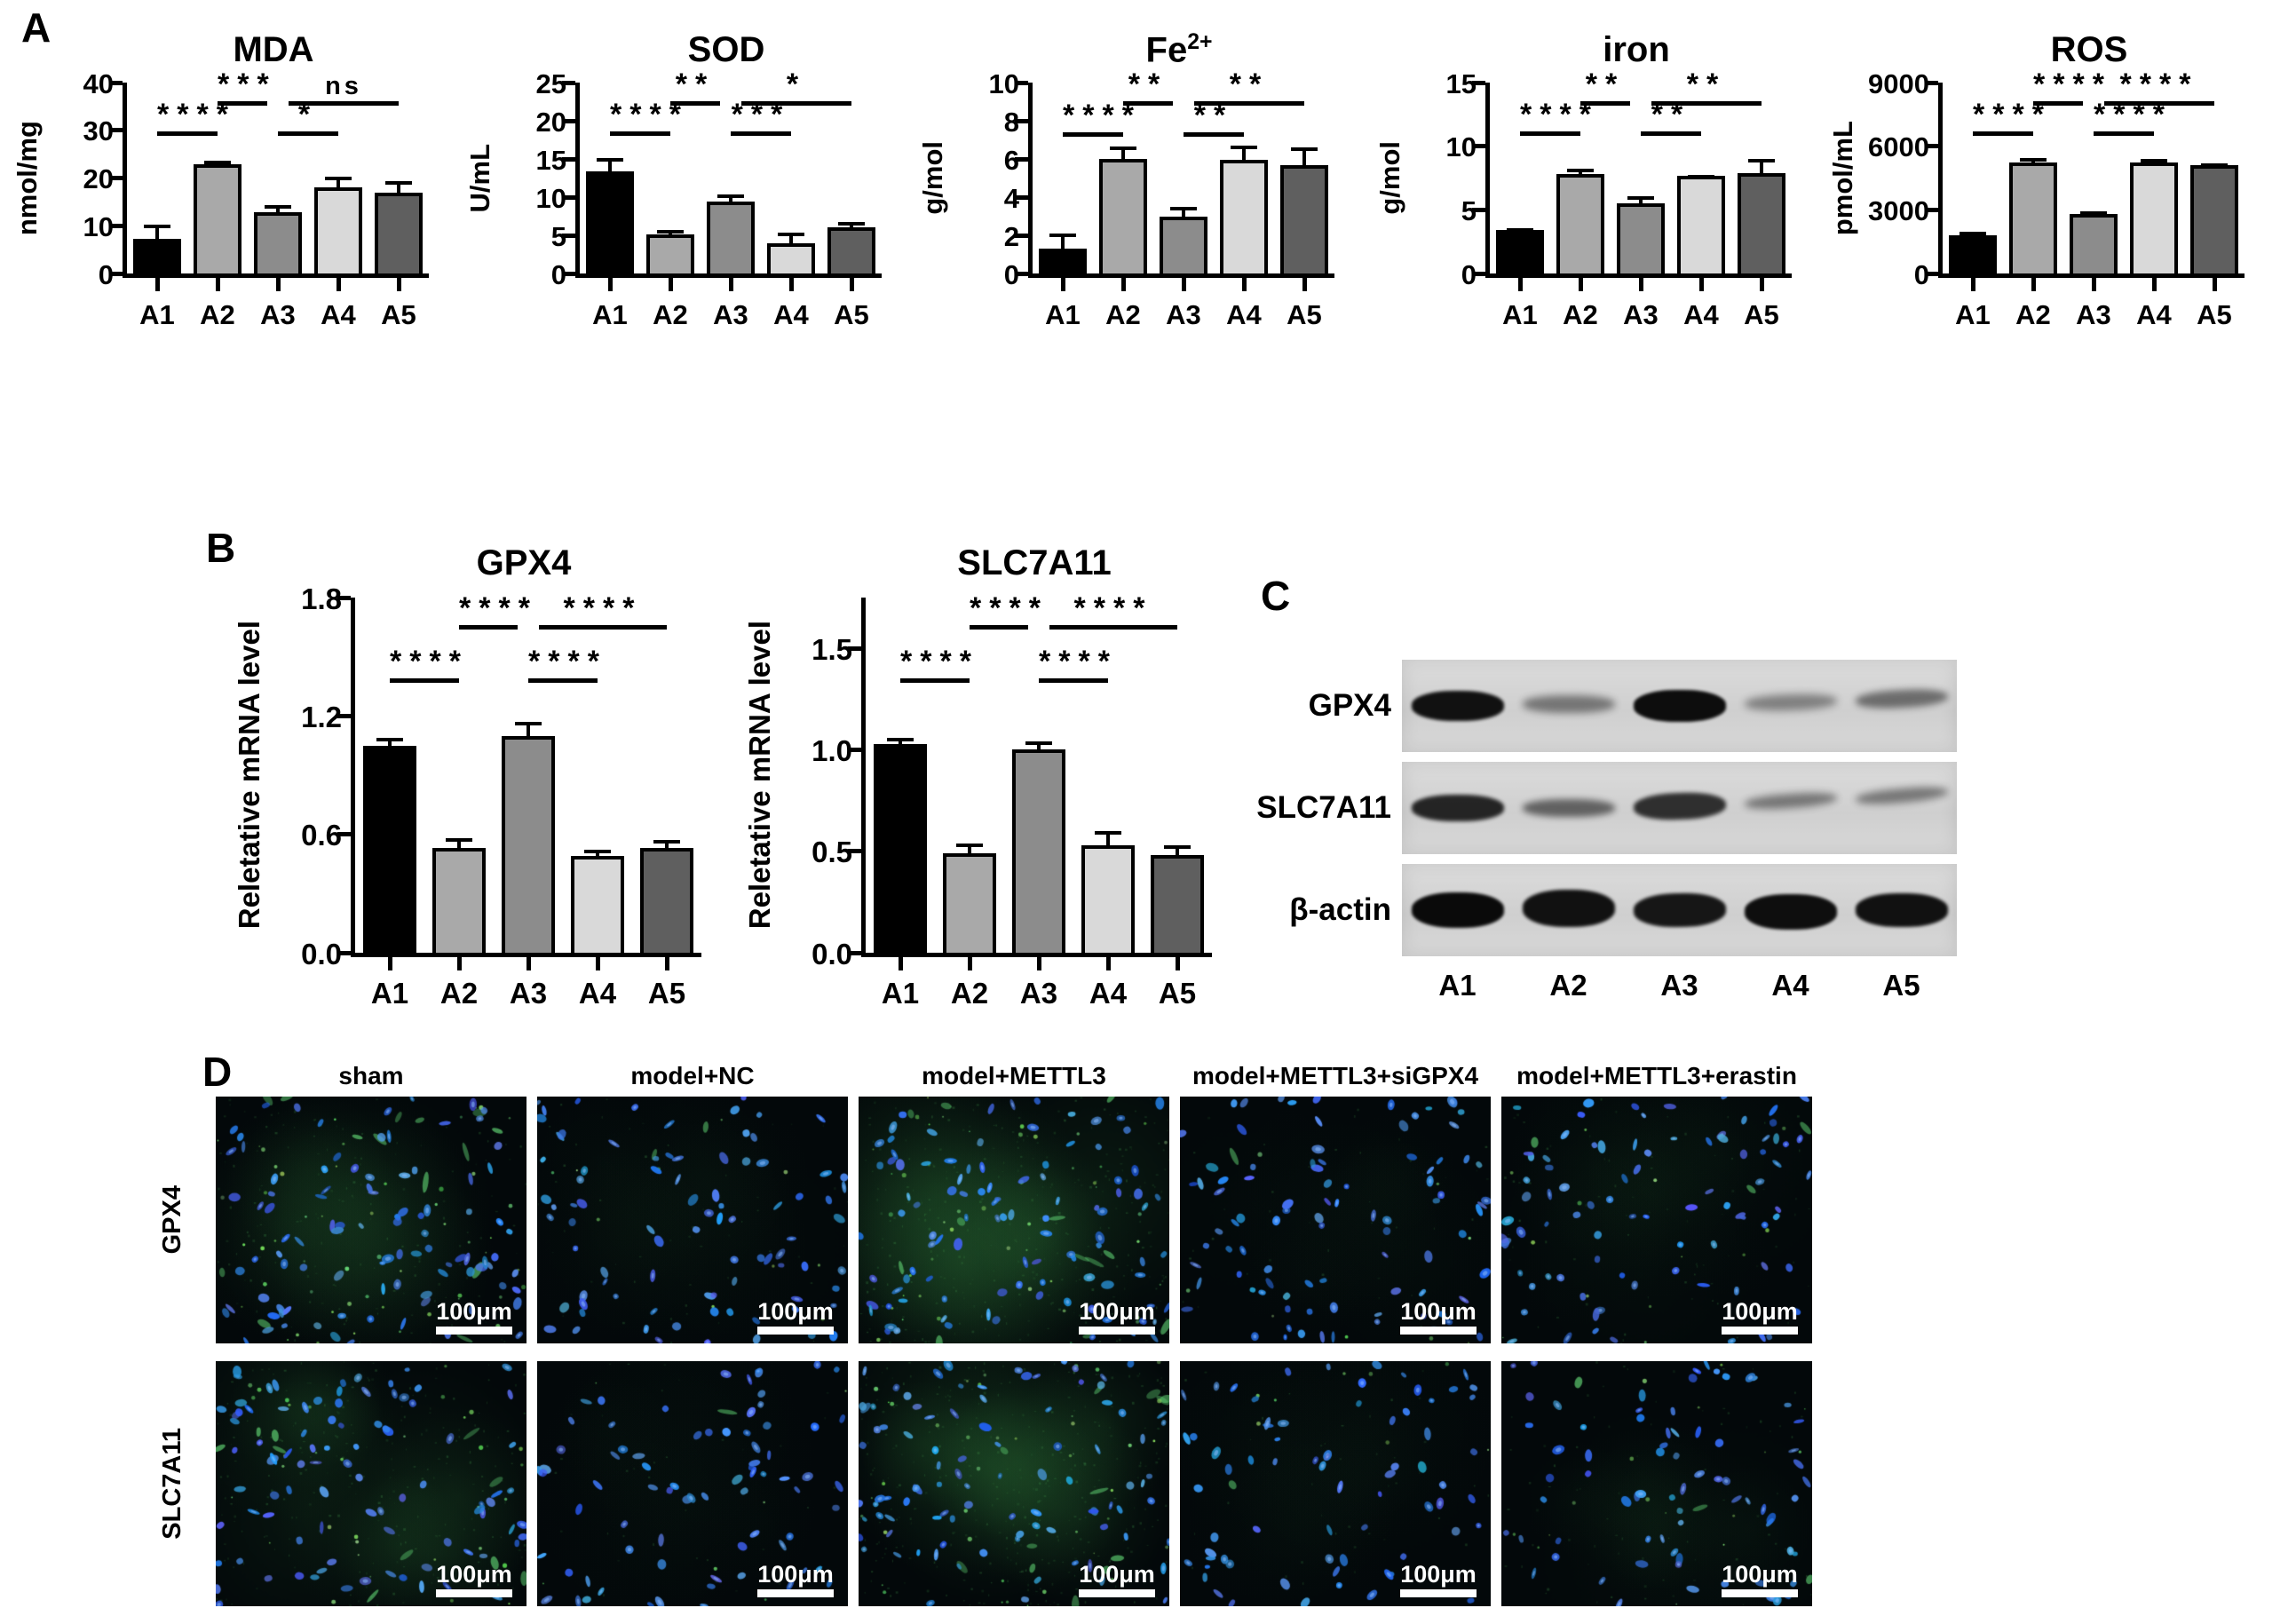 This screenshot has width=2296, height=1608. What do you see at coordinates (1461, 83) in the screenshot?
I see `y-tick-label: 15` at bounding box center [1461, 83].